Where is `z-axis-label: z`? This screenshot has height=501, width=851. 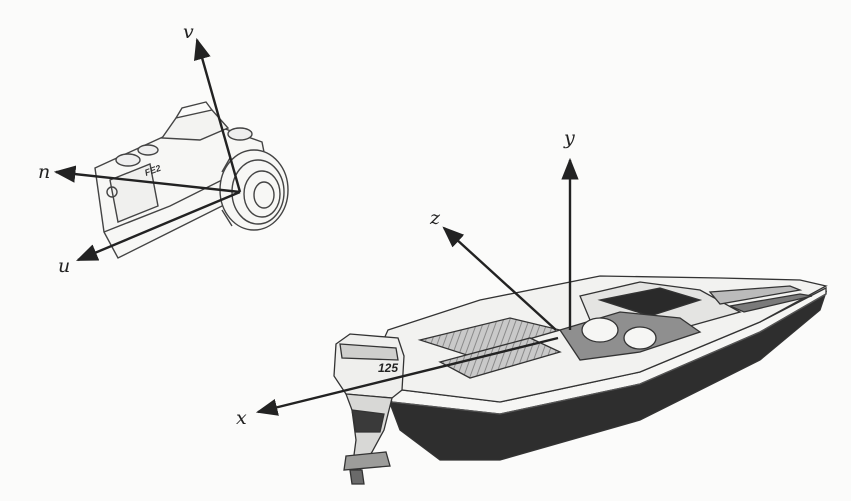 z-axis-label: z is located at coordinates (435, 218).